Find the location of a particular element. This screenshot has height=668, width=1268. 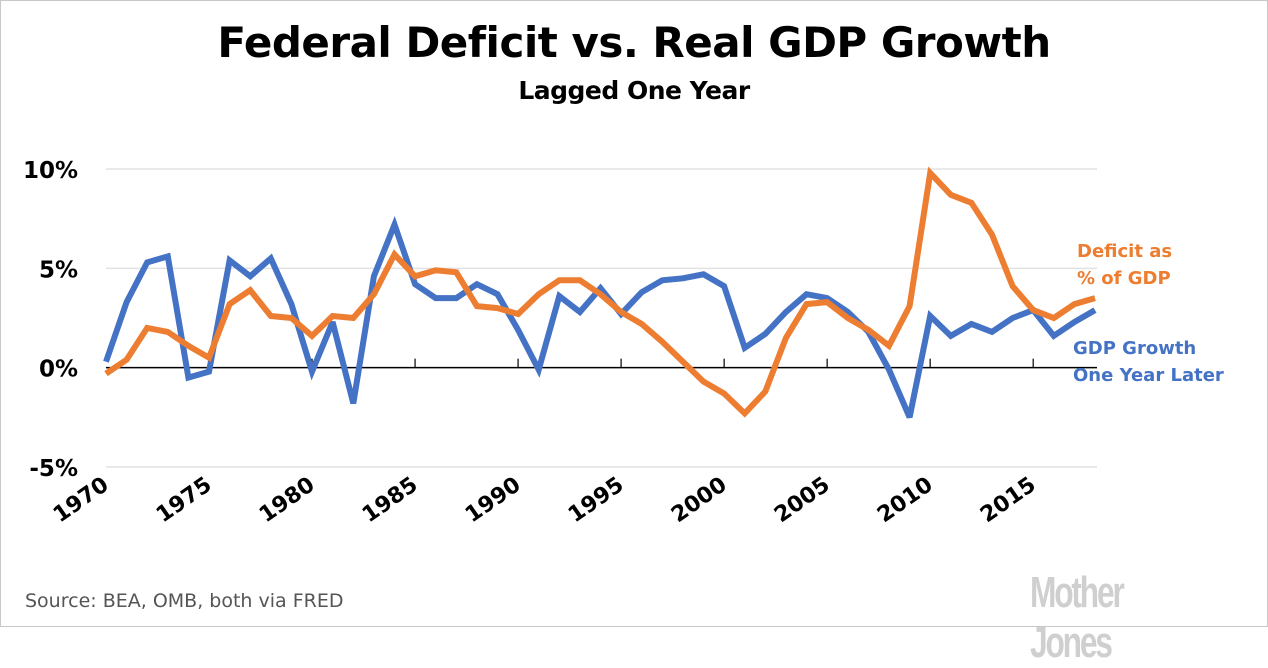

deficit-label: % of GDP is located at coordinates (1124, 278).